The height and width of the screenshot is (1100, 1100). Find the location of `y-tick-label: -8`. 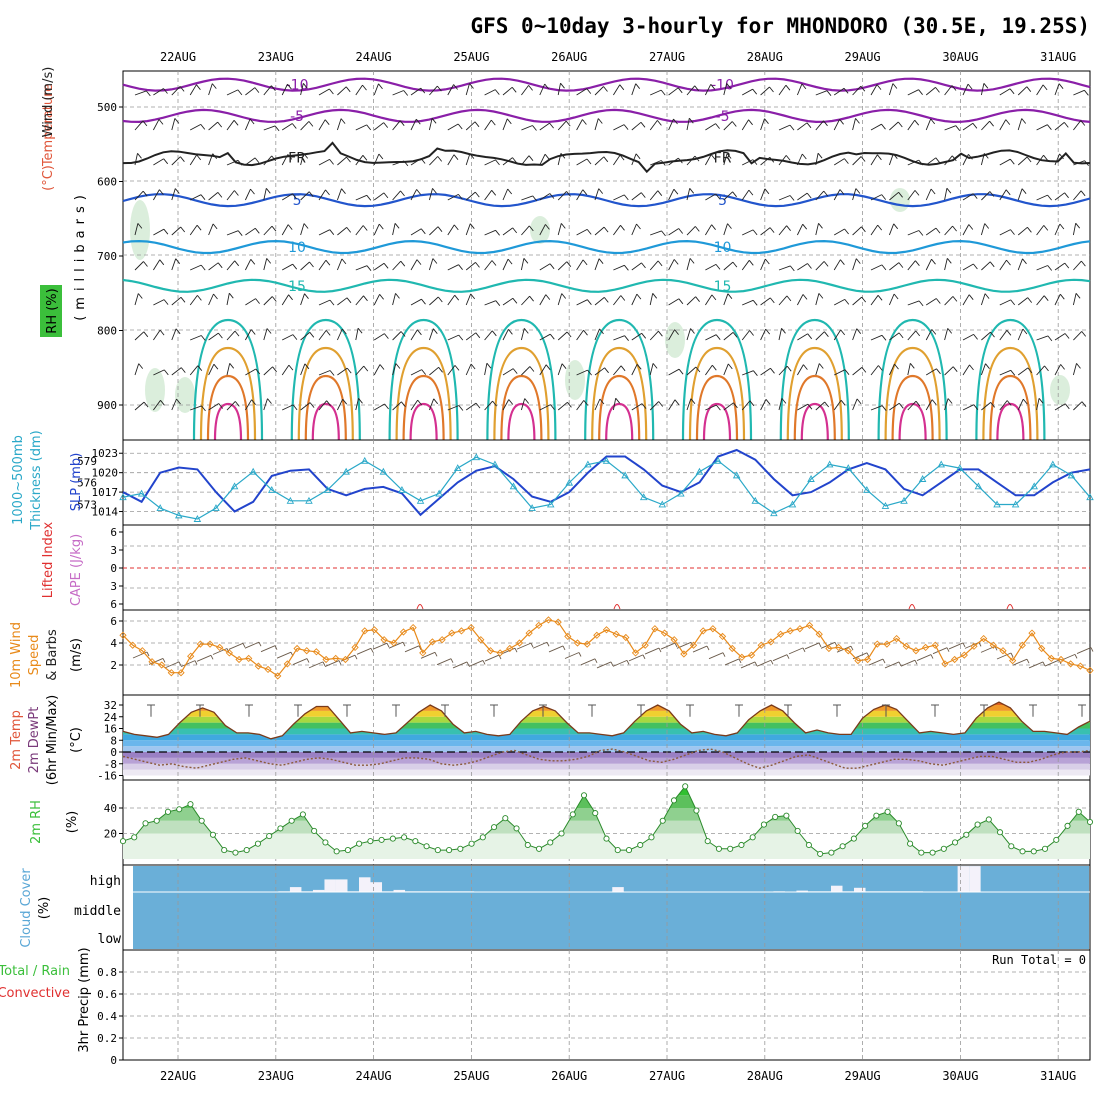

y-tick-label: -8 is located at coordinates (110, 764).